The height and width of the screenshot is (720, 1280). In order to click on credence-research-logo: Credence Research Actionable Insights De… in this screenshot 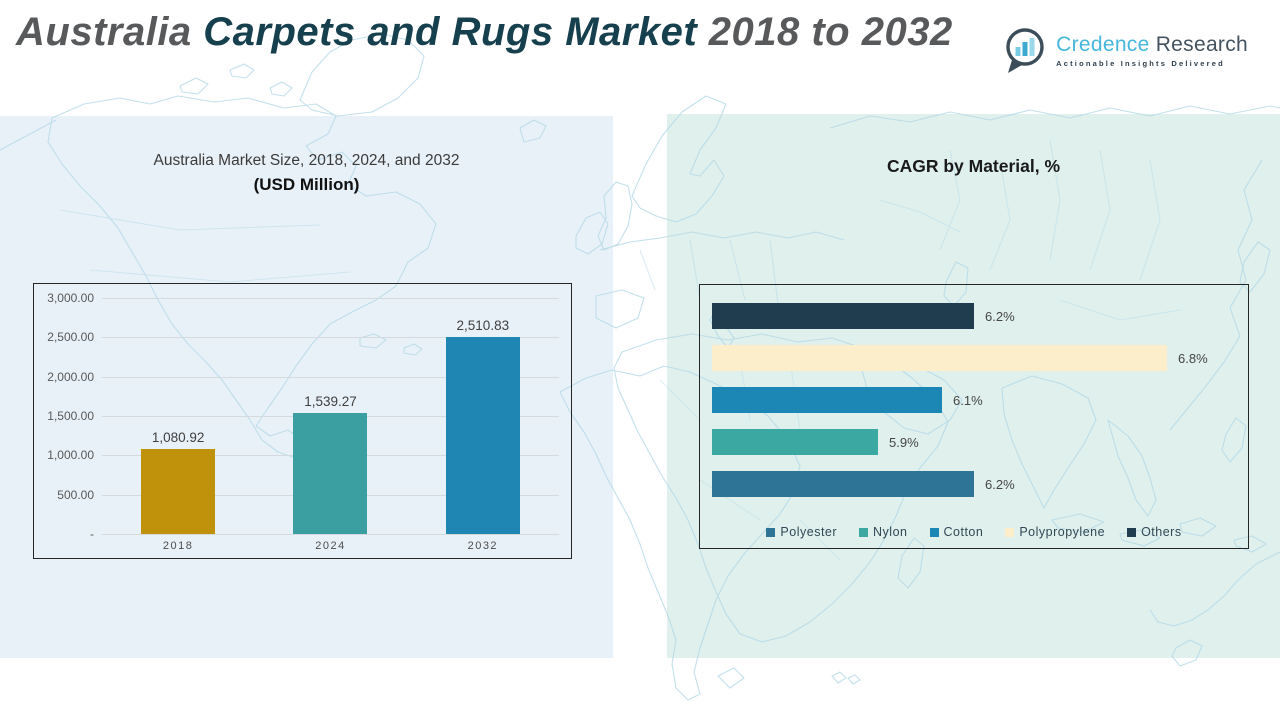, I will do `click(1125, 50)`.